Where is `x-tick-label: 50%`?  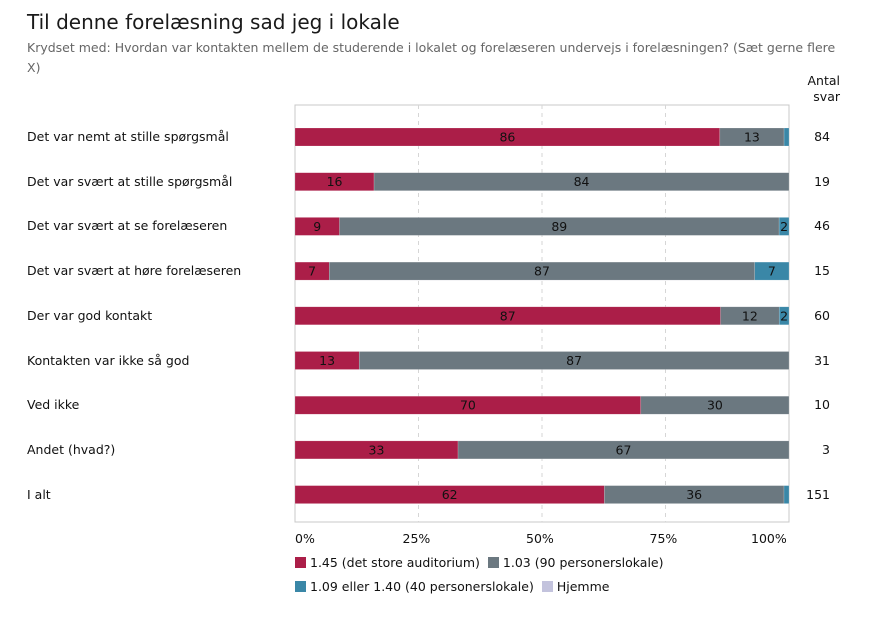
x-tick-label: 50% is located at coordinates (540, 538).